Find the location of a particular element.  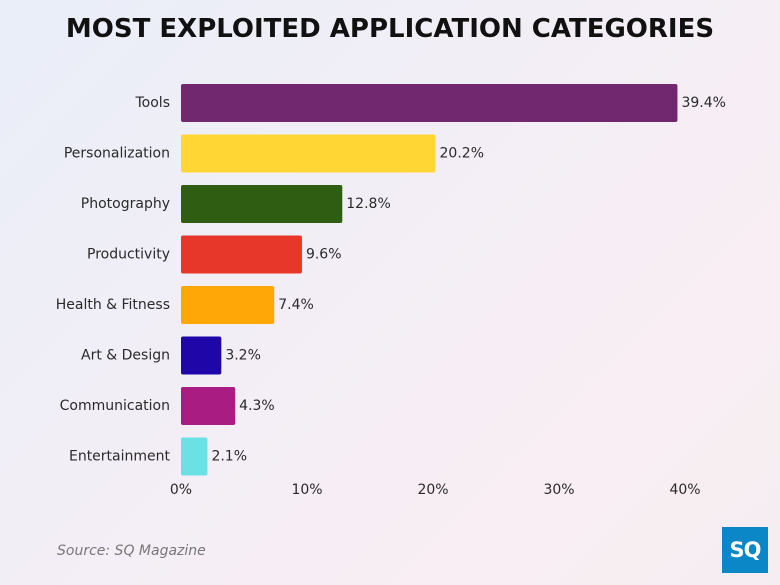

value-label-photography: 12.8% is located at coordinates (368, 204).